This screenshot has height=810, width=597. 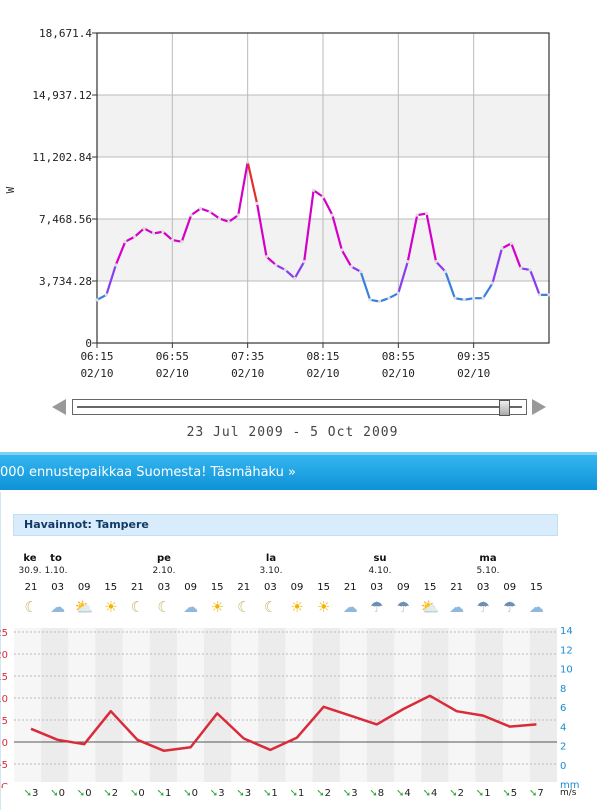 What do you see at coordinates (377, 793) in the screenshot?
I see `wind-speed: ➘8` at bounding box center [377, 793].